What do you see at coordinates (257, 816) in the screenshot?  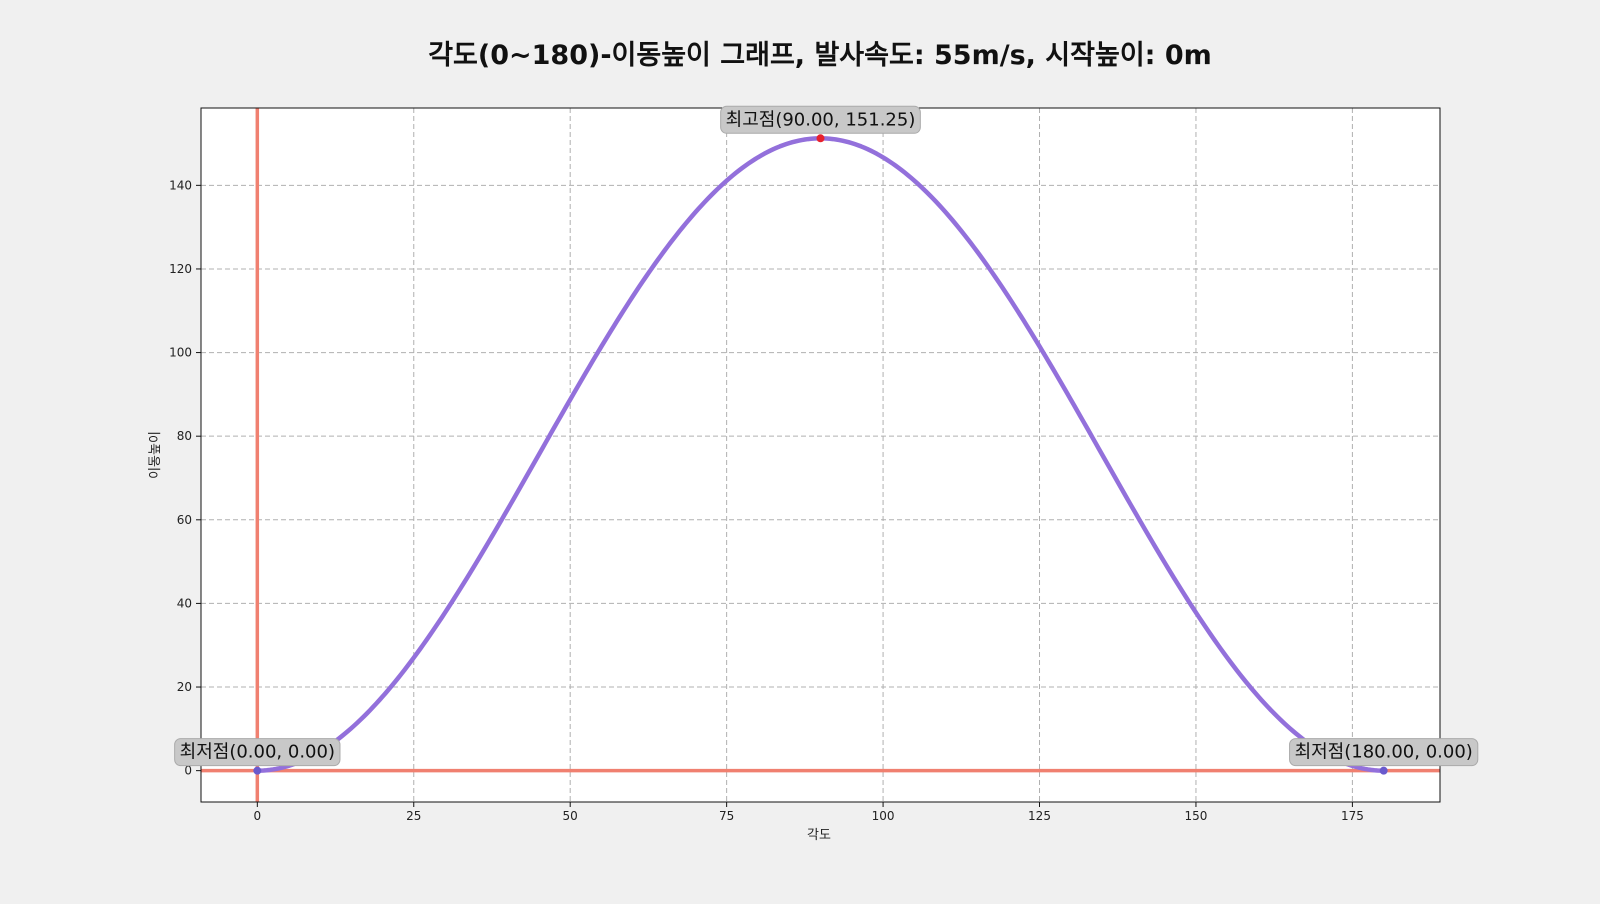 I see `x-tick-label: 0` at bounding box center [257, 816].